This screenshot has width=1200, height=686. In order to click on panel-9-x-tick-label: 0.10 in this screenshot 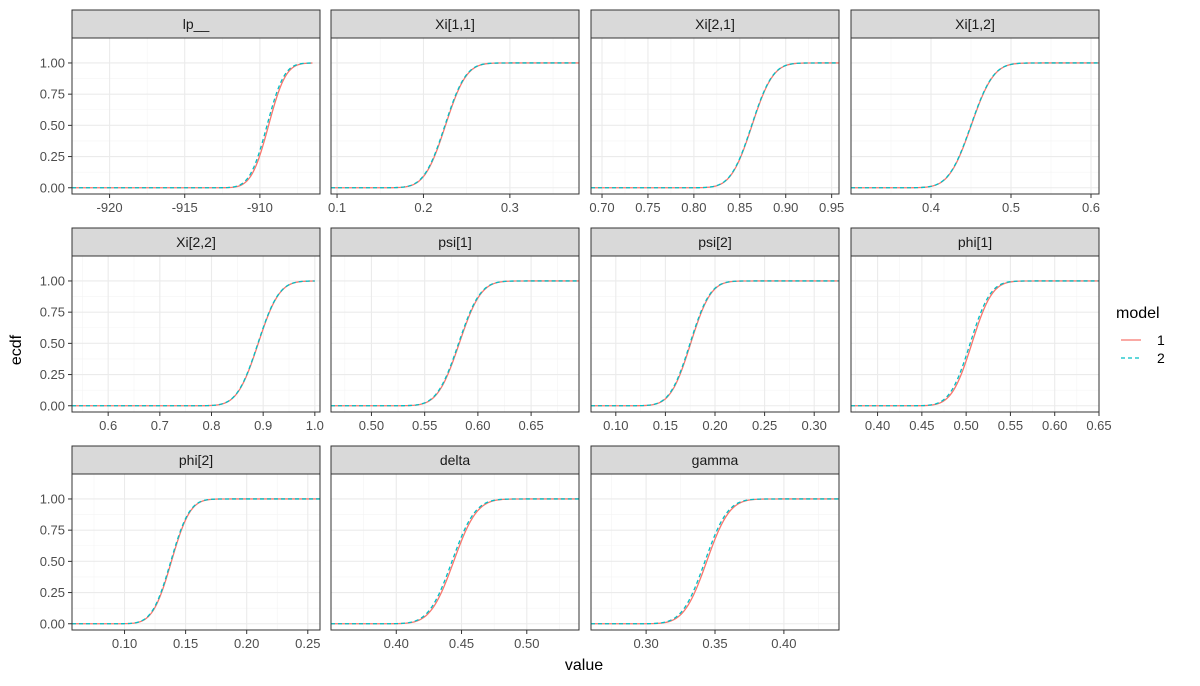, I will do `click(124, 643)`.